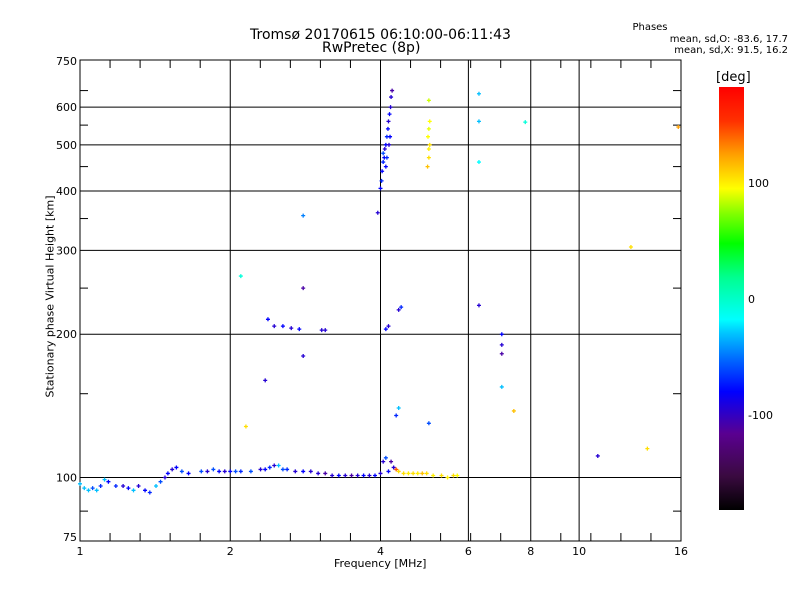 Image resolution: width=800 pixels, height=600 pixels. What do you see at coordinates (579, 551) in the screenshot?
I see `x-tick-label: 10` at bounding box center [579, 551].